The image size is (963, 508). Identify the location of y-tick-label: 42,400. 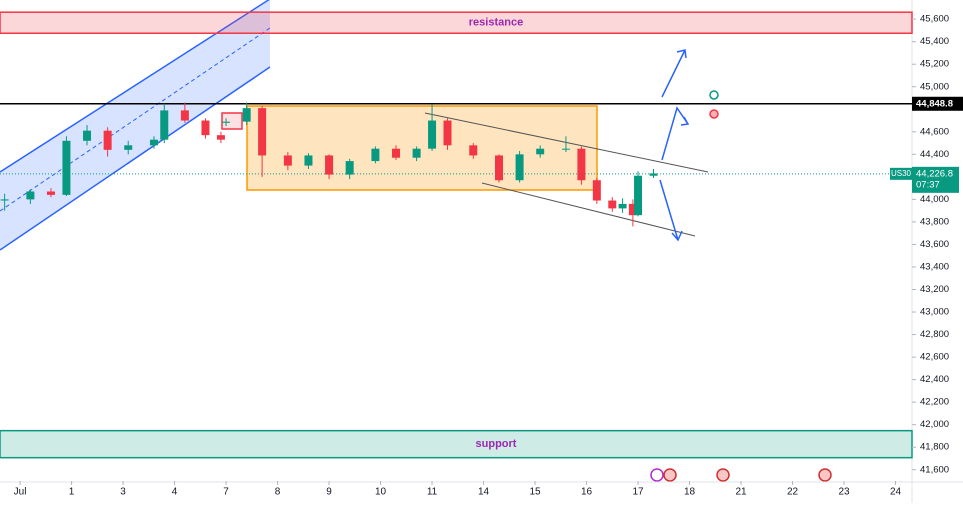
(934, 379).